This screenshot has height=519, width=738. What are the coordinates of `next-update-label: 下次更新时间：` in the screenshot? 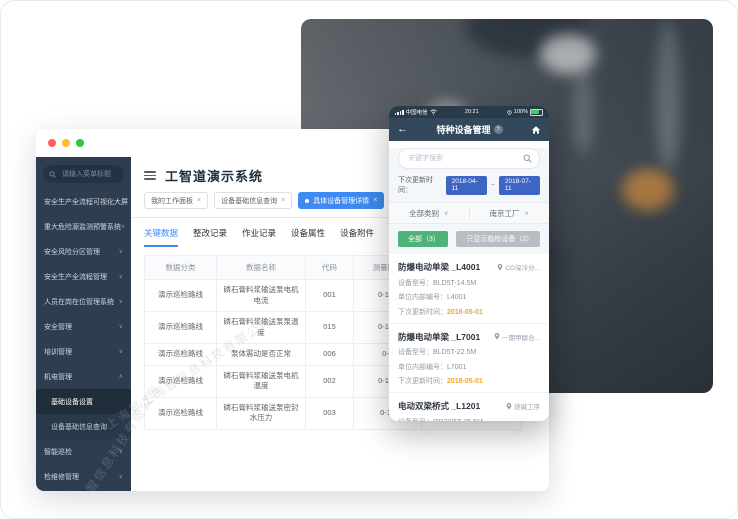 It's located at (415, 185).